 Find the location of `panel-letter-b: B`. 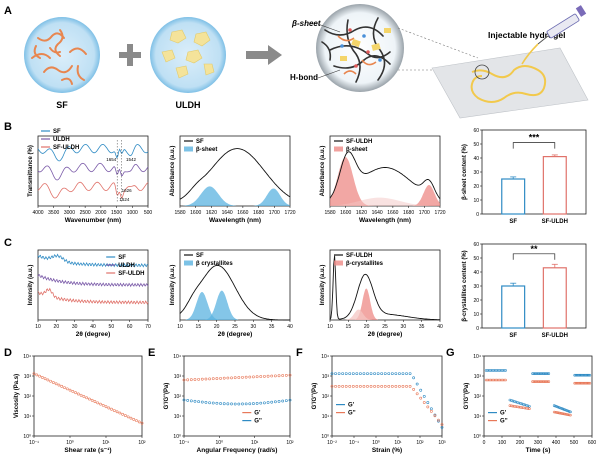

panel-letter-b: B is located at coordinates (8, 127).